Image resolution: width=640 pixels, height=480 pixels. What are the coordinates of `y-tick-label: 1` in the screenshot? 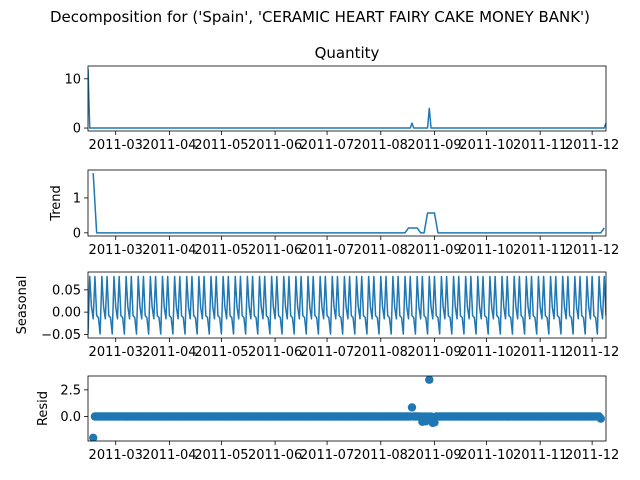 It's located at (77, 198).